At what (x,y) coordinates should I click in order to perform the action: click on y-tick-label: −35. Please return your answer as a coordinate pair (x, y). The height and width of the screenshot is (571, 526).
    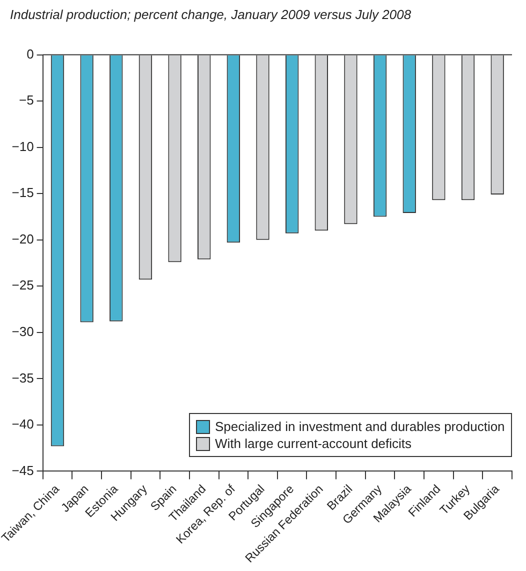
    Looking at the image, I should click on (23, 378).